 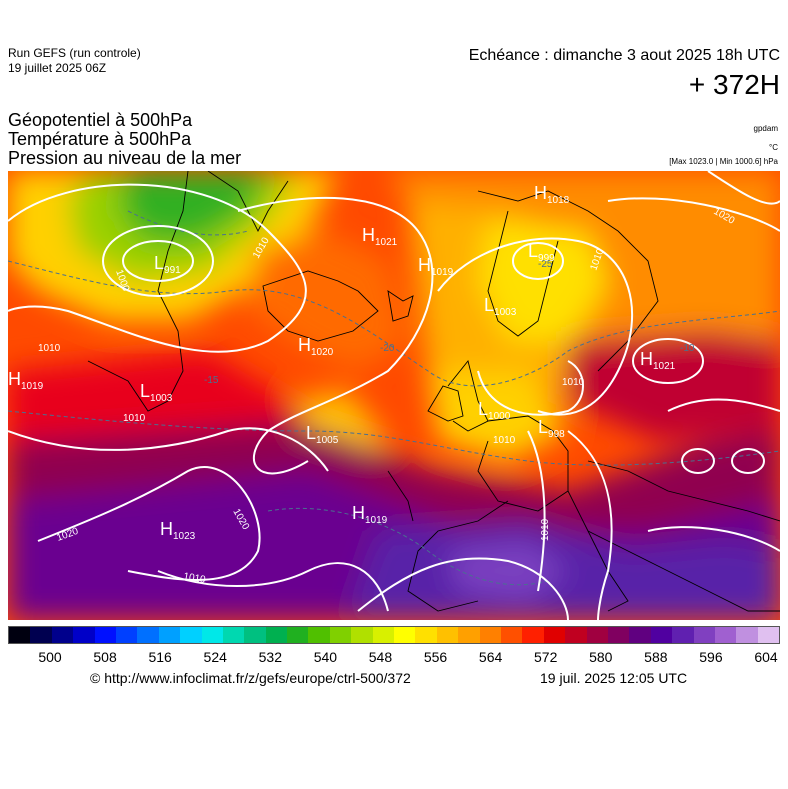 What do you see at coordinates (50, 657) in the screenshot?
I see `colorbar-tick-label: 500` at bounding box center [50, 657].